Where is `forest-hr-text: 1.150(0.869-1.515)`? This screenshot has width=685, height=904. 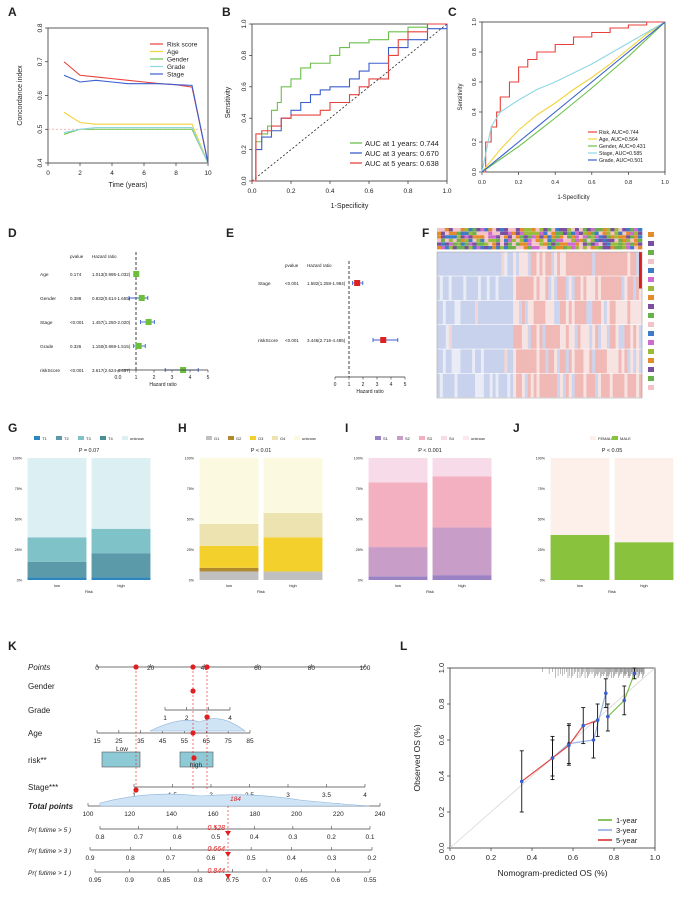
forest-hr-text: 1.150(0.869-1.515) is located at coordinates (111, 346).